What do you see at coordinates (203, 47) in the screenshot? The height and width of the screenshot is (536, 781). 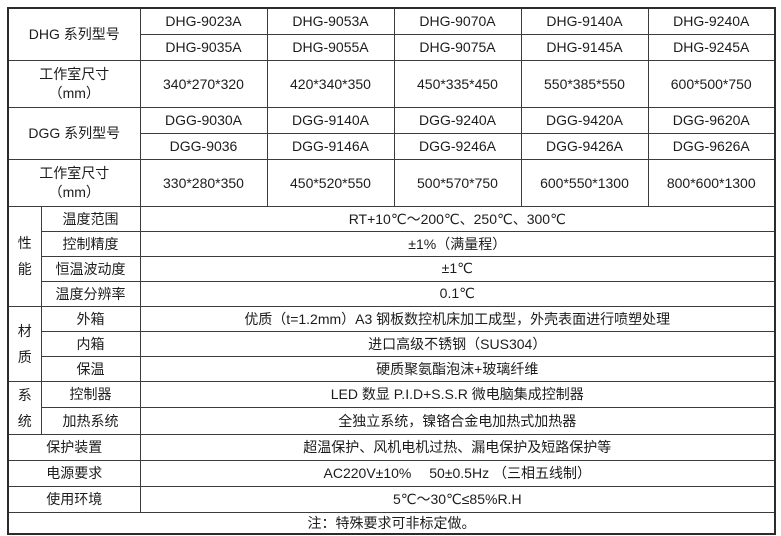 I see `model-cell: DHG-9035A` at bounding box center [203, 47].